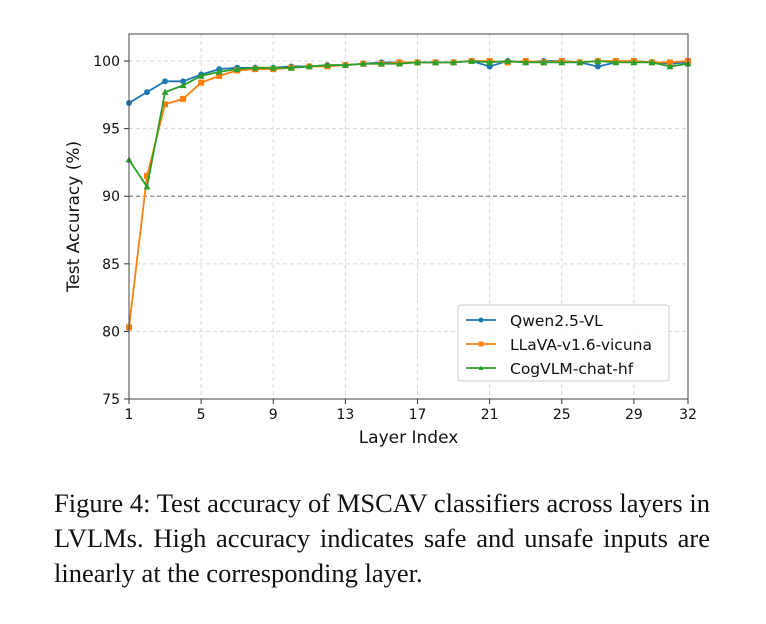 The height and width of the screenshot is (624, 766). I want to click on x-tick-label: 5, so click(201, 415).